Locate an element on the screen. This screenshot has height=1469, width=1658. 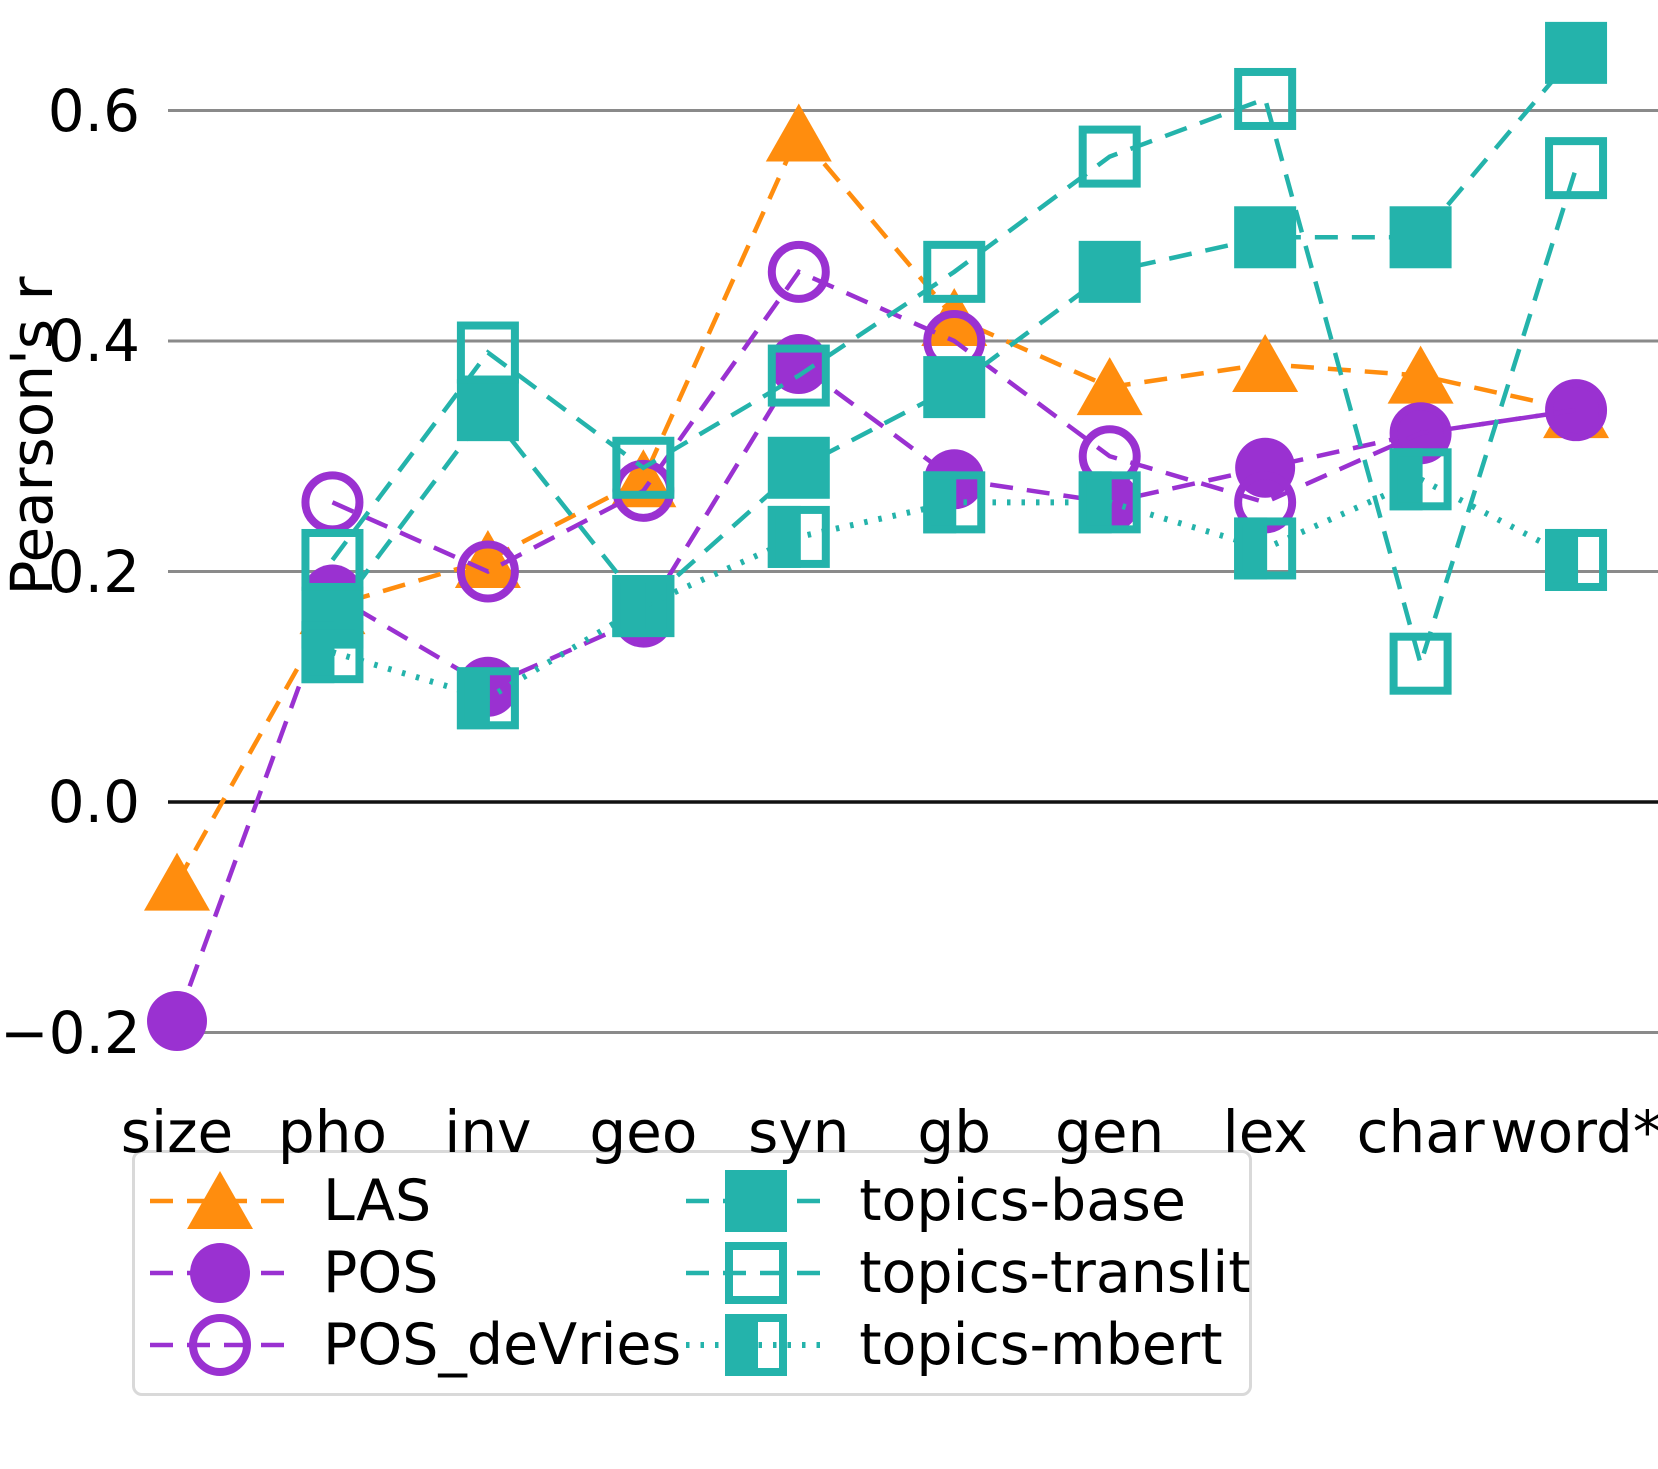
x-tick-label-gen: gen is located at coordinates (1110, 1132).